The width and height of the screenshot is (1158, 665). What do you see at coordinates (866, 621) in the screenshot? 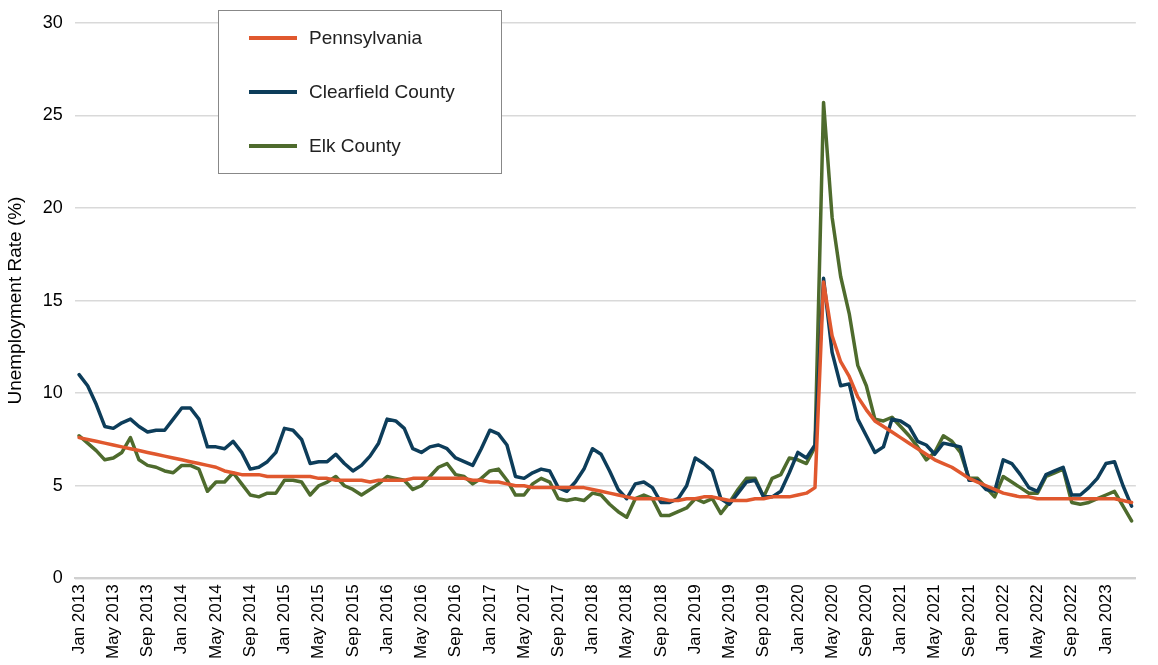
I see `x-tick-label: Sep 2020` at bounding box center [866, 621].